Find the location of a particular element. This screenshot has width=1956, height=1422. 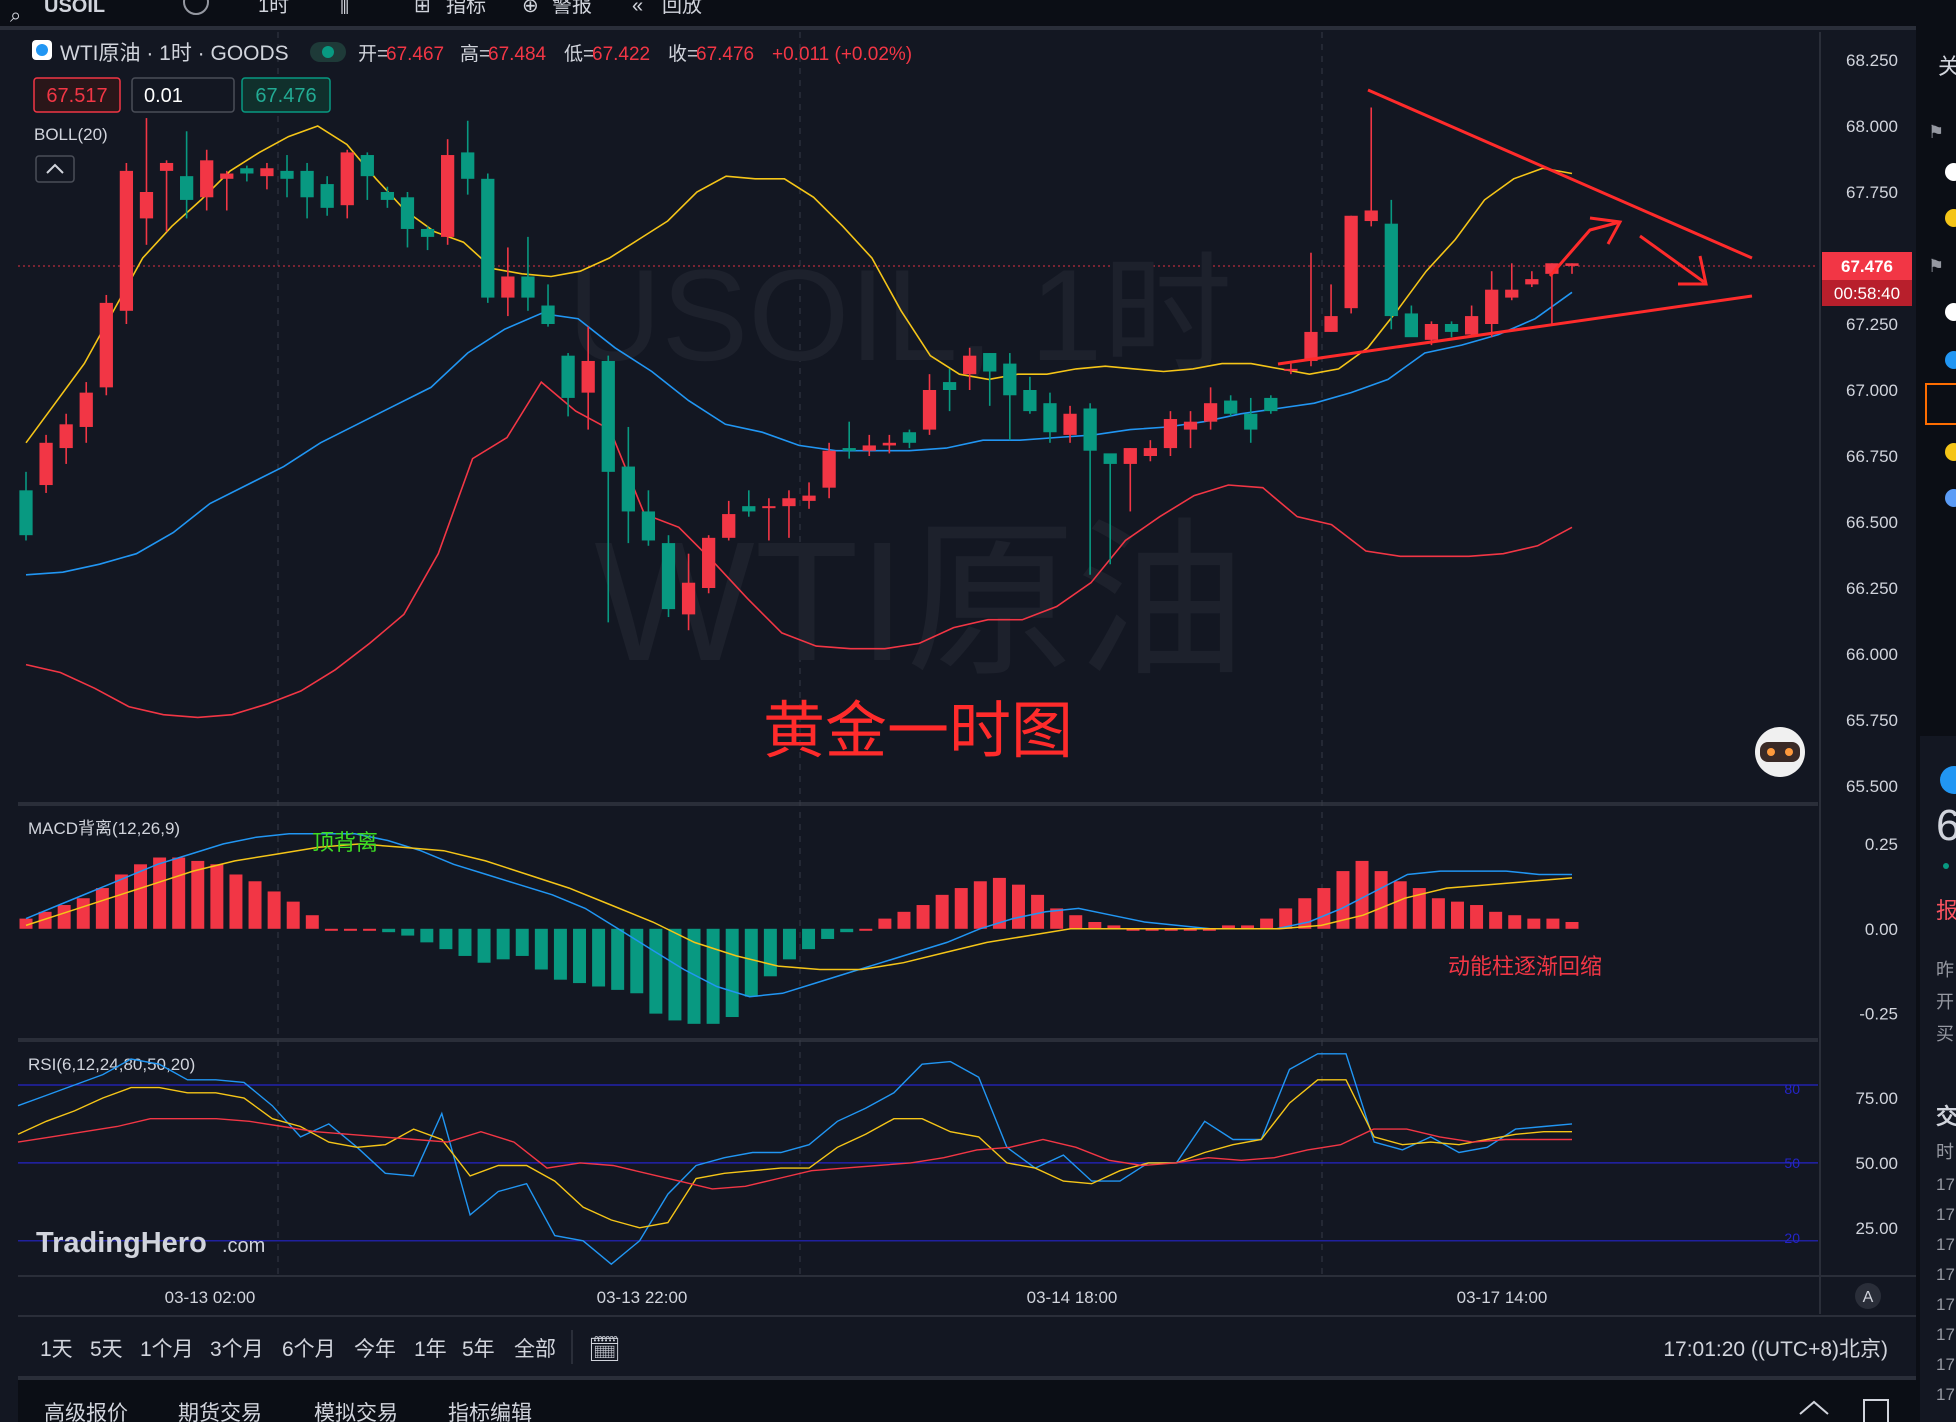

rsi-indicator-label: RSI(6,12,24,80,50,20) is located at coordinates (111, 1064).